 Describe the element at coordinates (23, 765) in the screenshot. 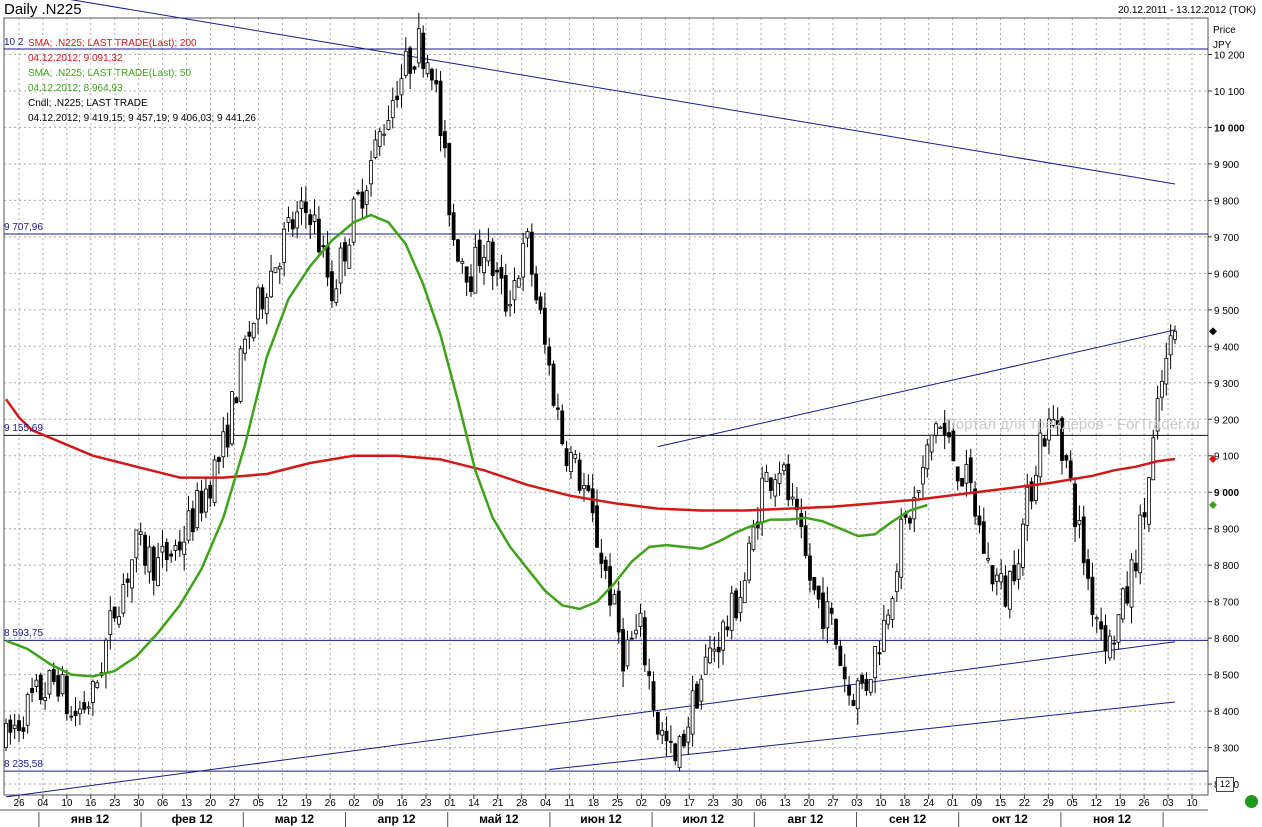

I see `level-label: 8 235,58` at that location.